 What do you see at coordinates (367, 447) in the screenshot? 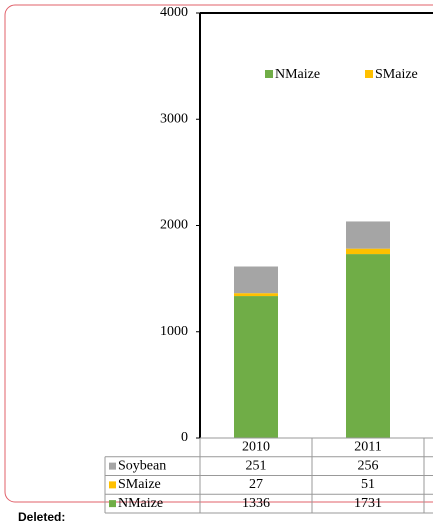
I see `category-label: 2011` at bounding box center [367, 447].